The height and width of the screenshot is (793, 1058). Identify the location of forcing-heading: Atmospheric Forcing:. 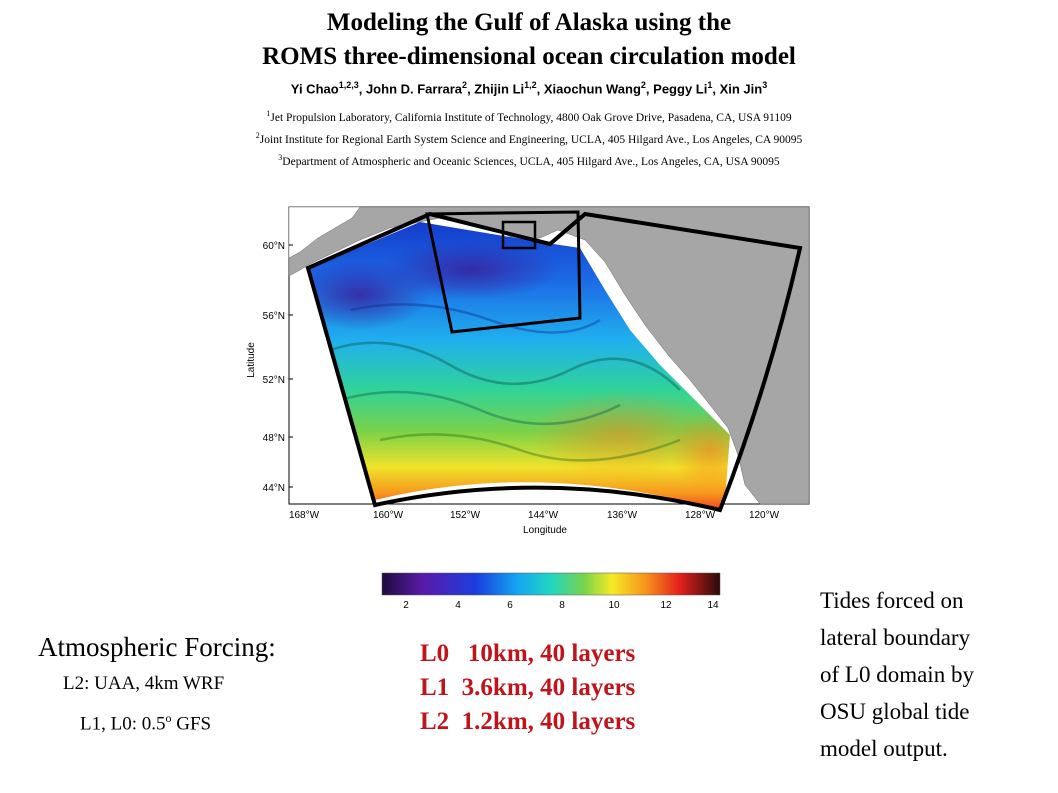
(157, 647).